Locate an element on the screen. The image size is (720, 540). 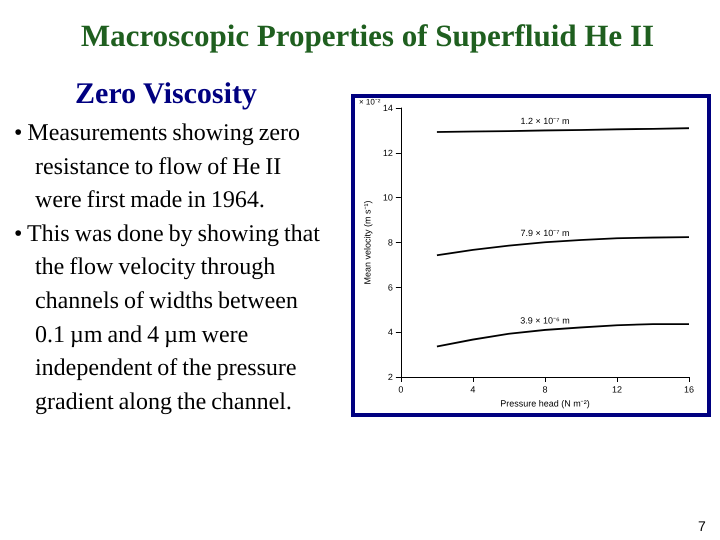
chart-subtitle: Zero Viscosity is located at coordinates (166, 94).